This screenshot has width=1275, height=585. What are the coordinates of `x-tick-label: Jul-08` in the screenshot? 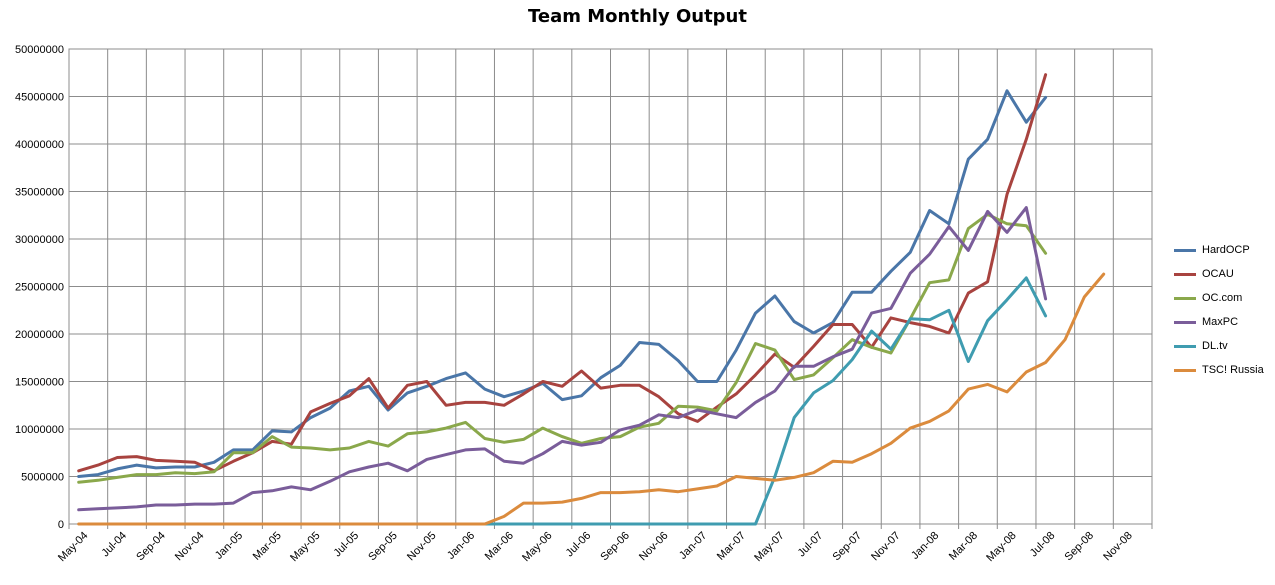 It's located at (1043, 545).